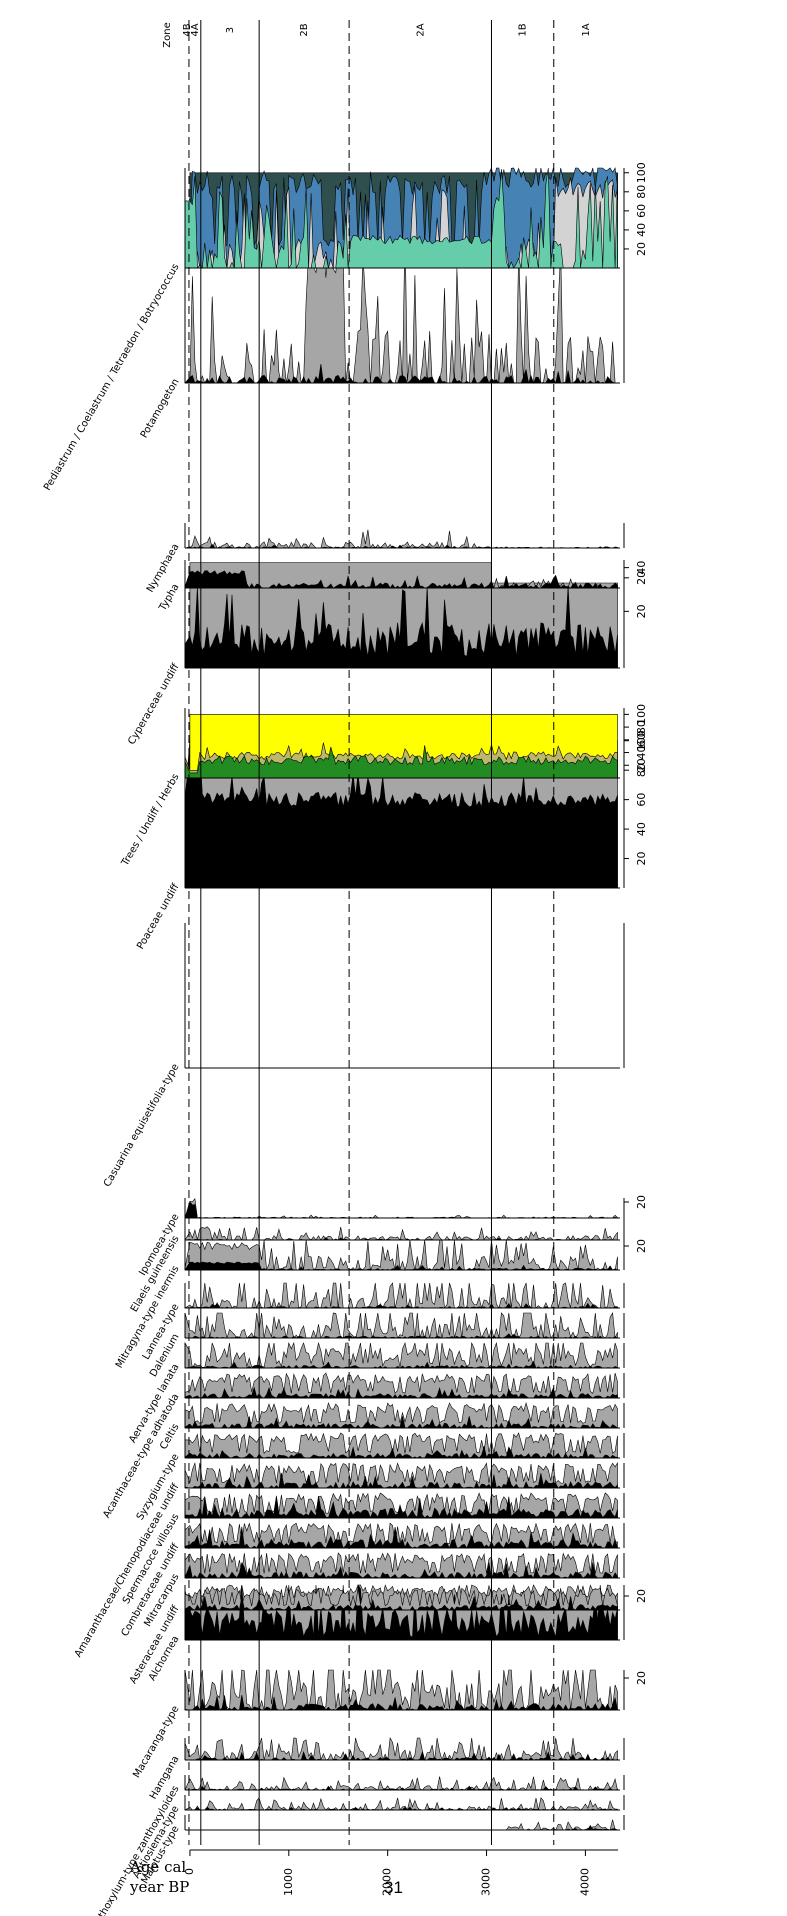  I want to click on zone-label: 1B, so click(523, 29).